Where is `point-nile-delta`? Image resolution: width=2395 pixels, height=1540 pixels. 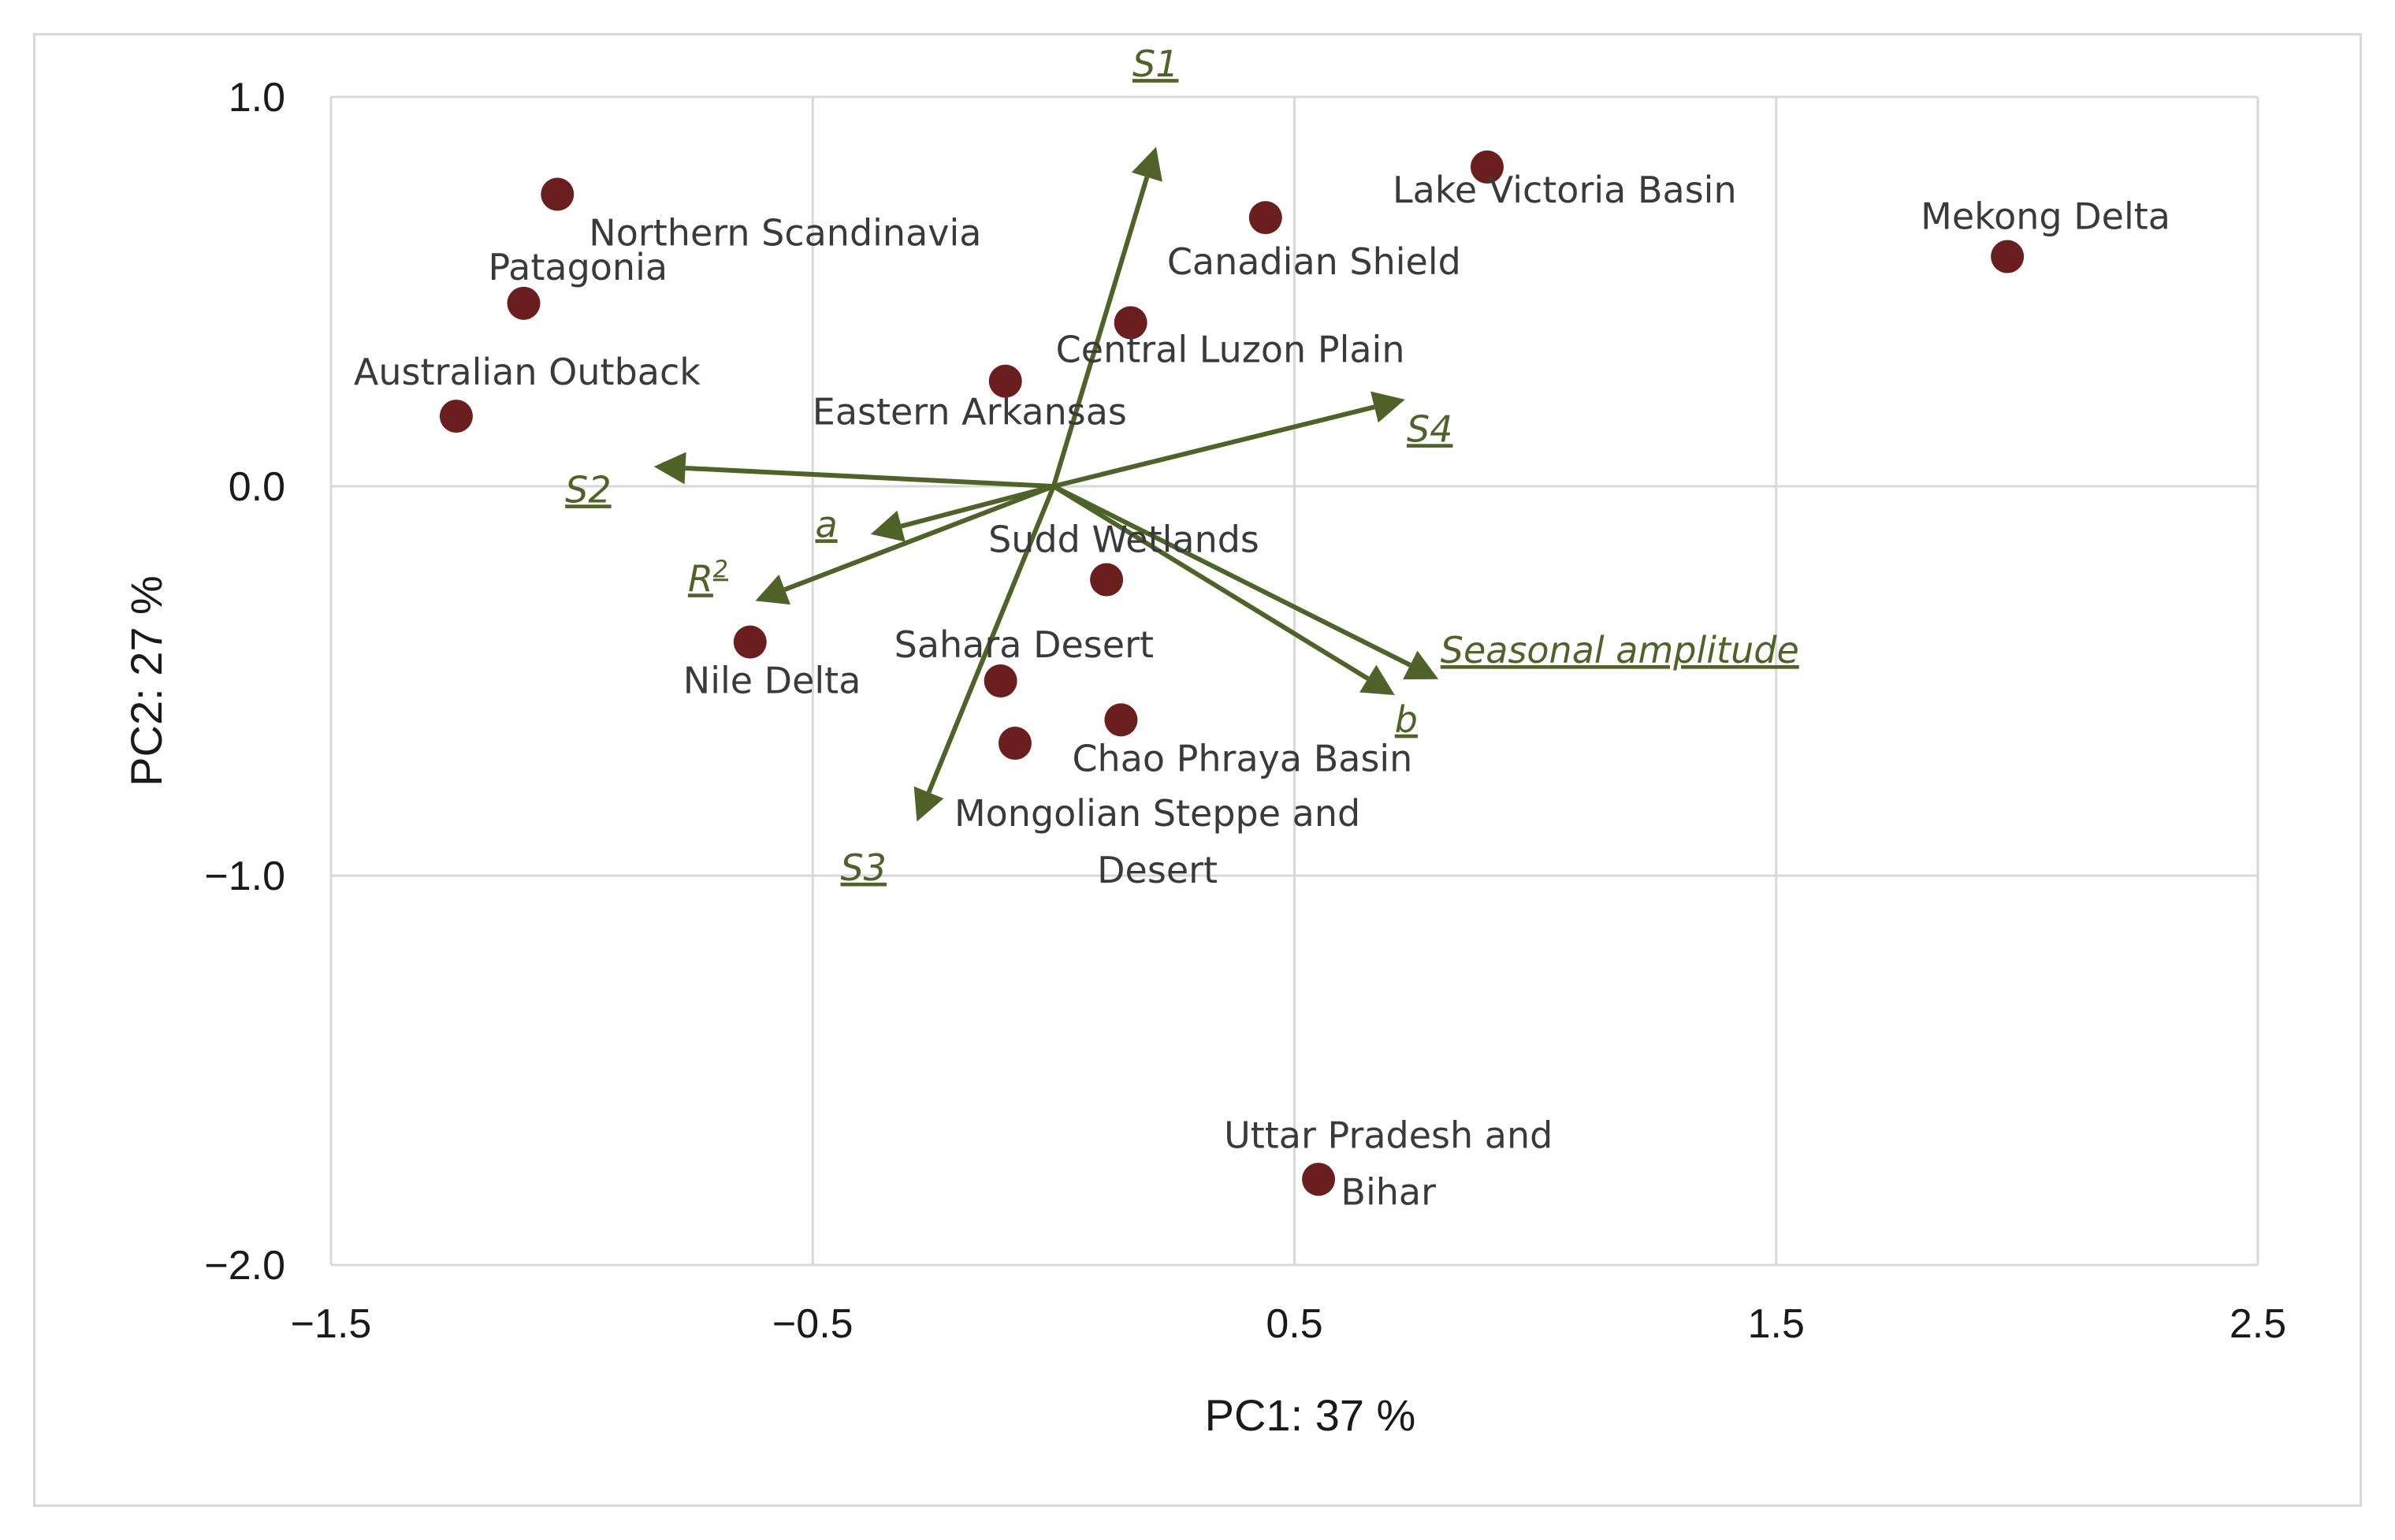
point-nile-delta is located at coordinates (750, 642).